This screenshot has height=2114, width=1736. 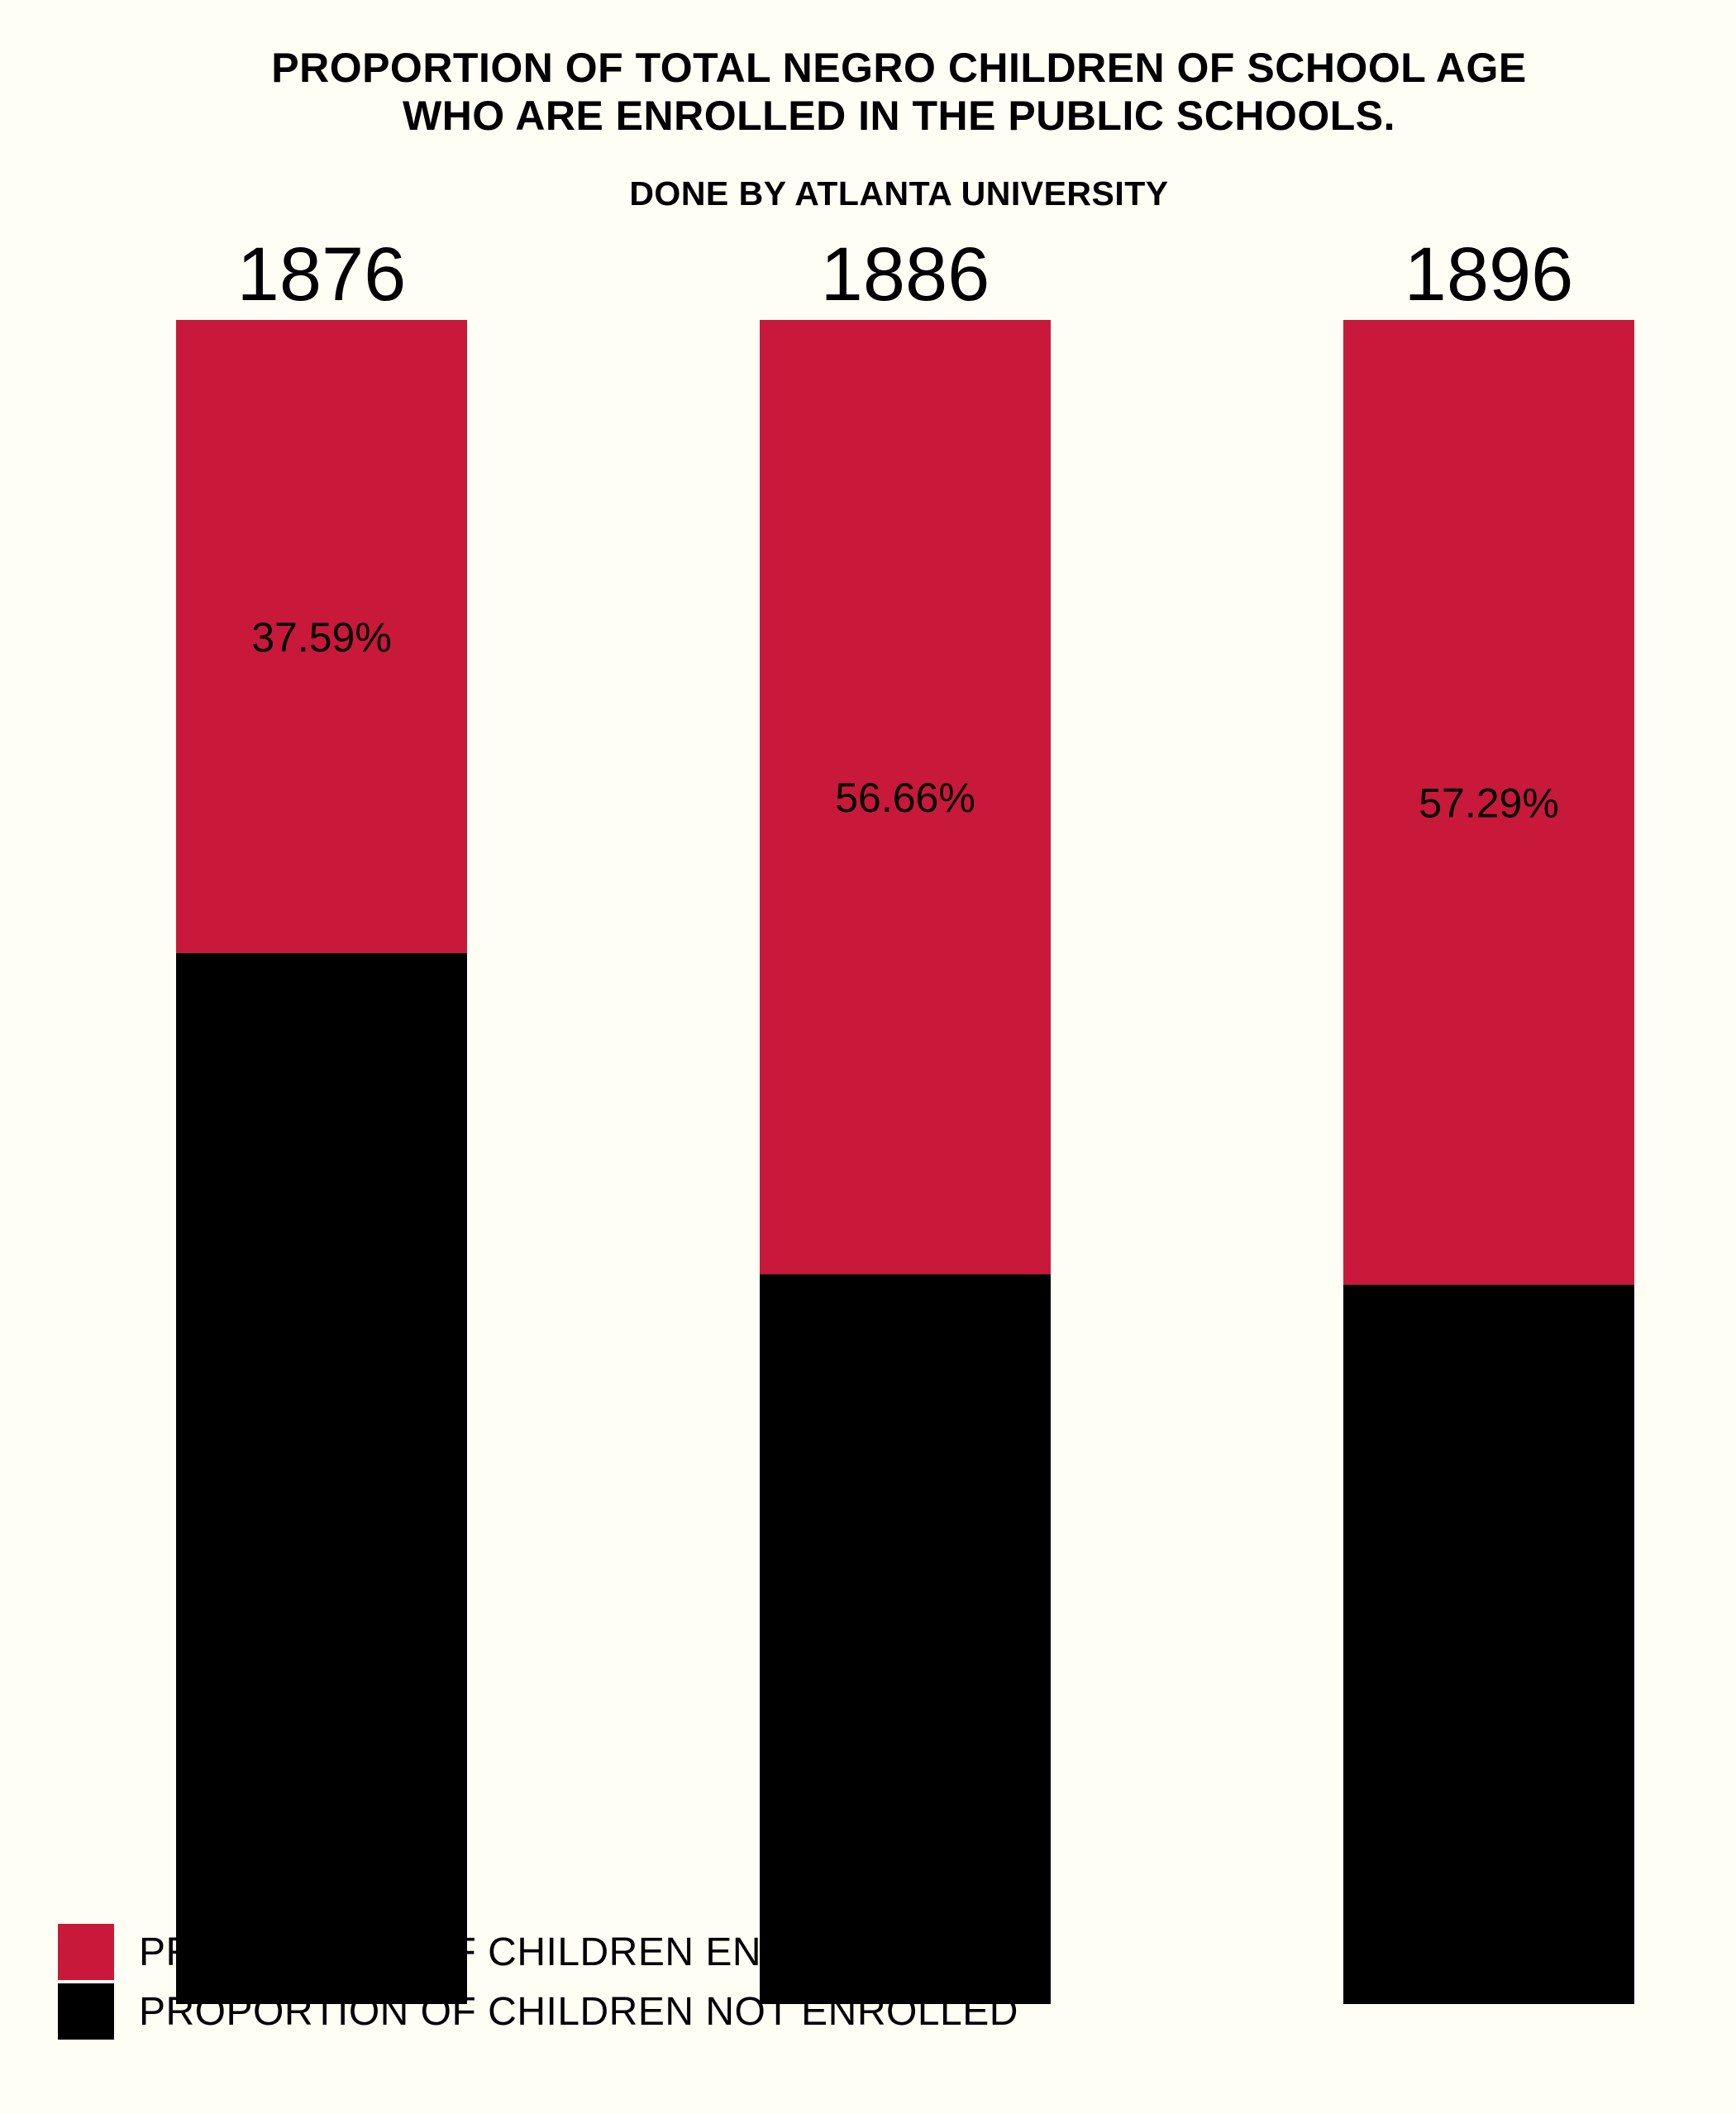 I want to click on value-label-1896: 57.29%, so click(x=1489, y=804).